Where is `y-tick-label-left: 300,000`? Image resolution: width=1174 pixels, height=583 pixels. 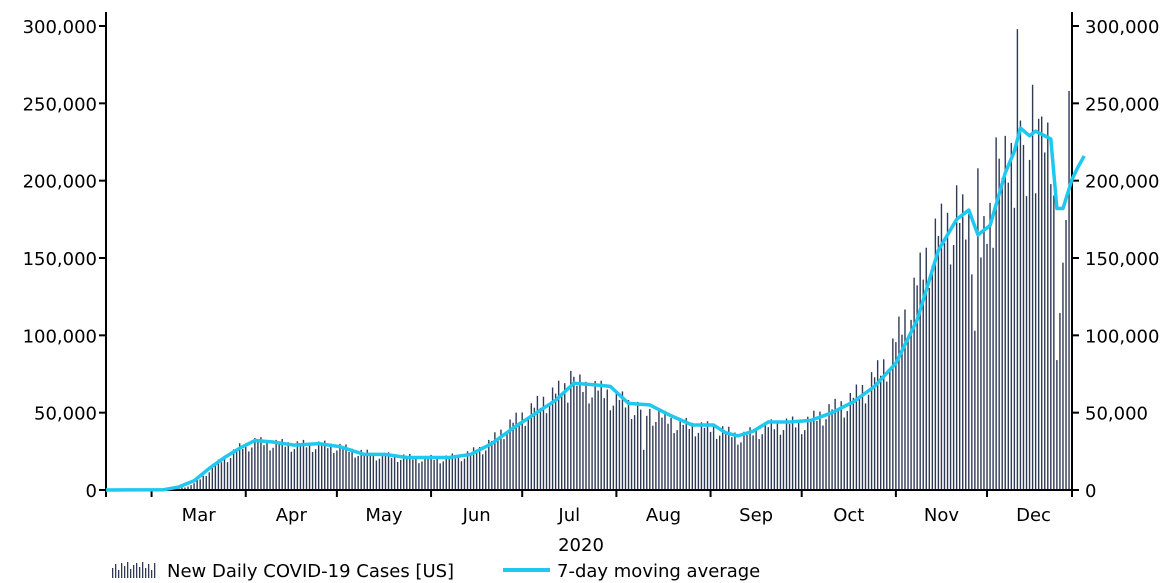
y-tick-label-left: 300,000 is located at coordinates (60, 27).